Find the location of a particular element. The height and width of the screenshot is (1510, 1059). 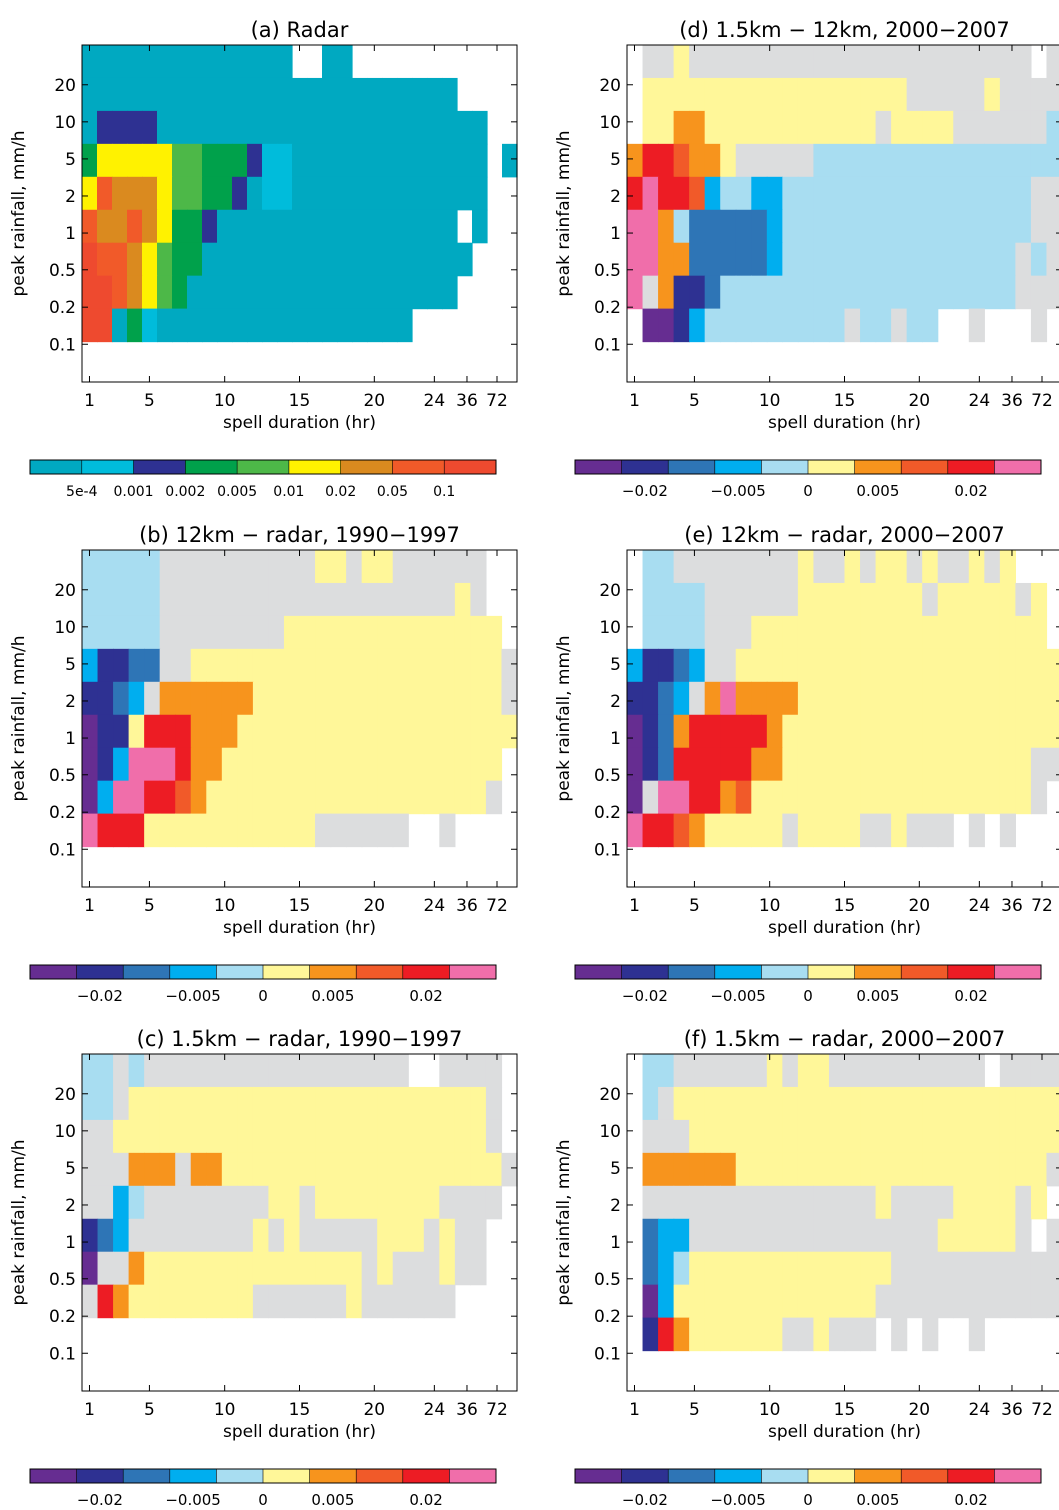

y-tick-label: 0.1 is located at coordinates (62, 345).